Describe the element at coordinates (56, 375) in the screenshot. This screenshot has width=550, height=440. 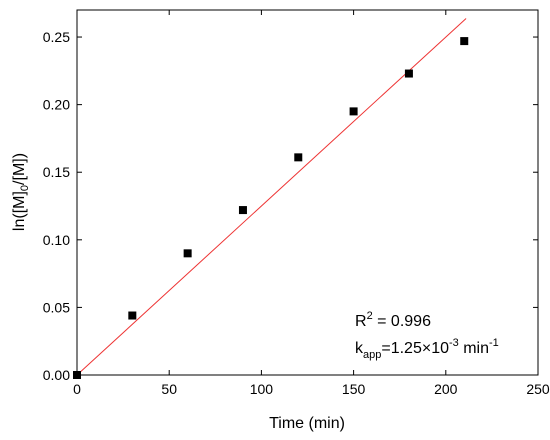
I see `y-tick-label: 0.00` at that location.